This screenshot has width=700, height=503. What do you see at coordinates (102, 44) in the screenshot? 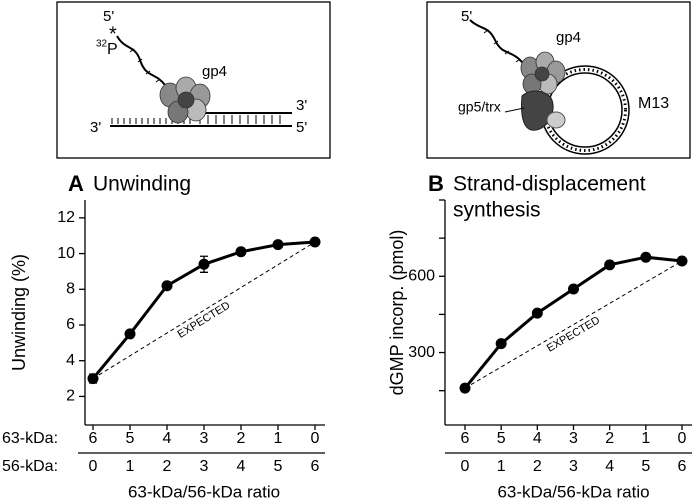
I see `label: 32` at bounding box center [102, 44].